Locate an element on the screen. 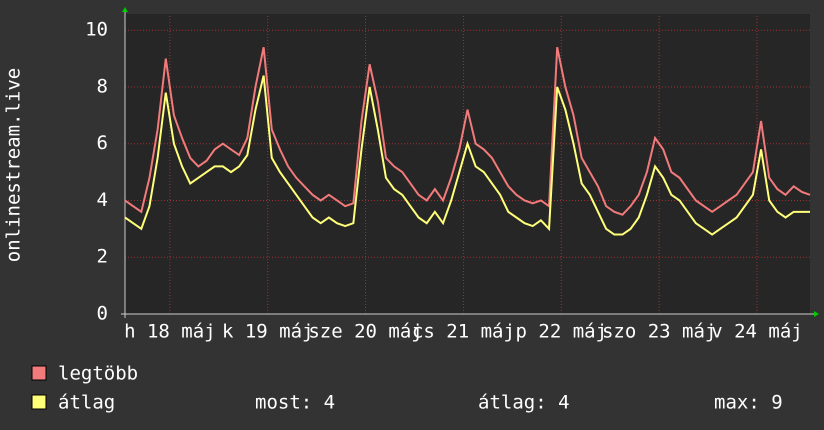 This screenshot has width=824, height=430. stat-label: most: 4 is located at coordinates (295, 403).